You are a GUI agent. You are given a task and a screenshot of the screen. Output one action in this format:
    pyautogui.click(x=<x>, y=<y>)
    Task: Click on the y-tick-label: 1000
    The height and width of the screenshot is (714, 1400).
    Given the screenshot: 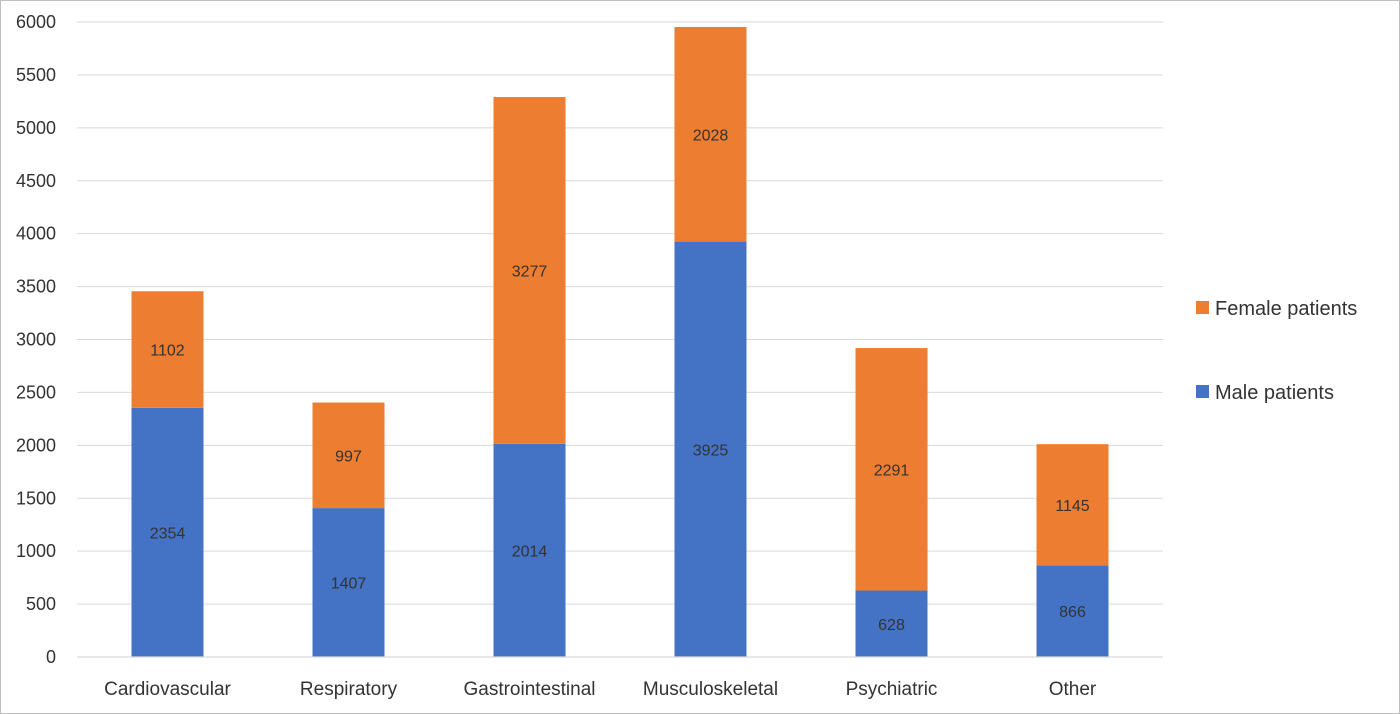 What is the action you would take?
    pyautogui.click(x=36, y=551)
    